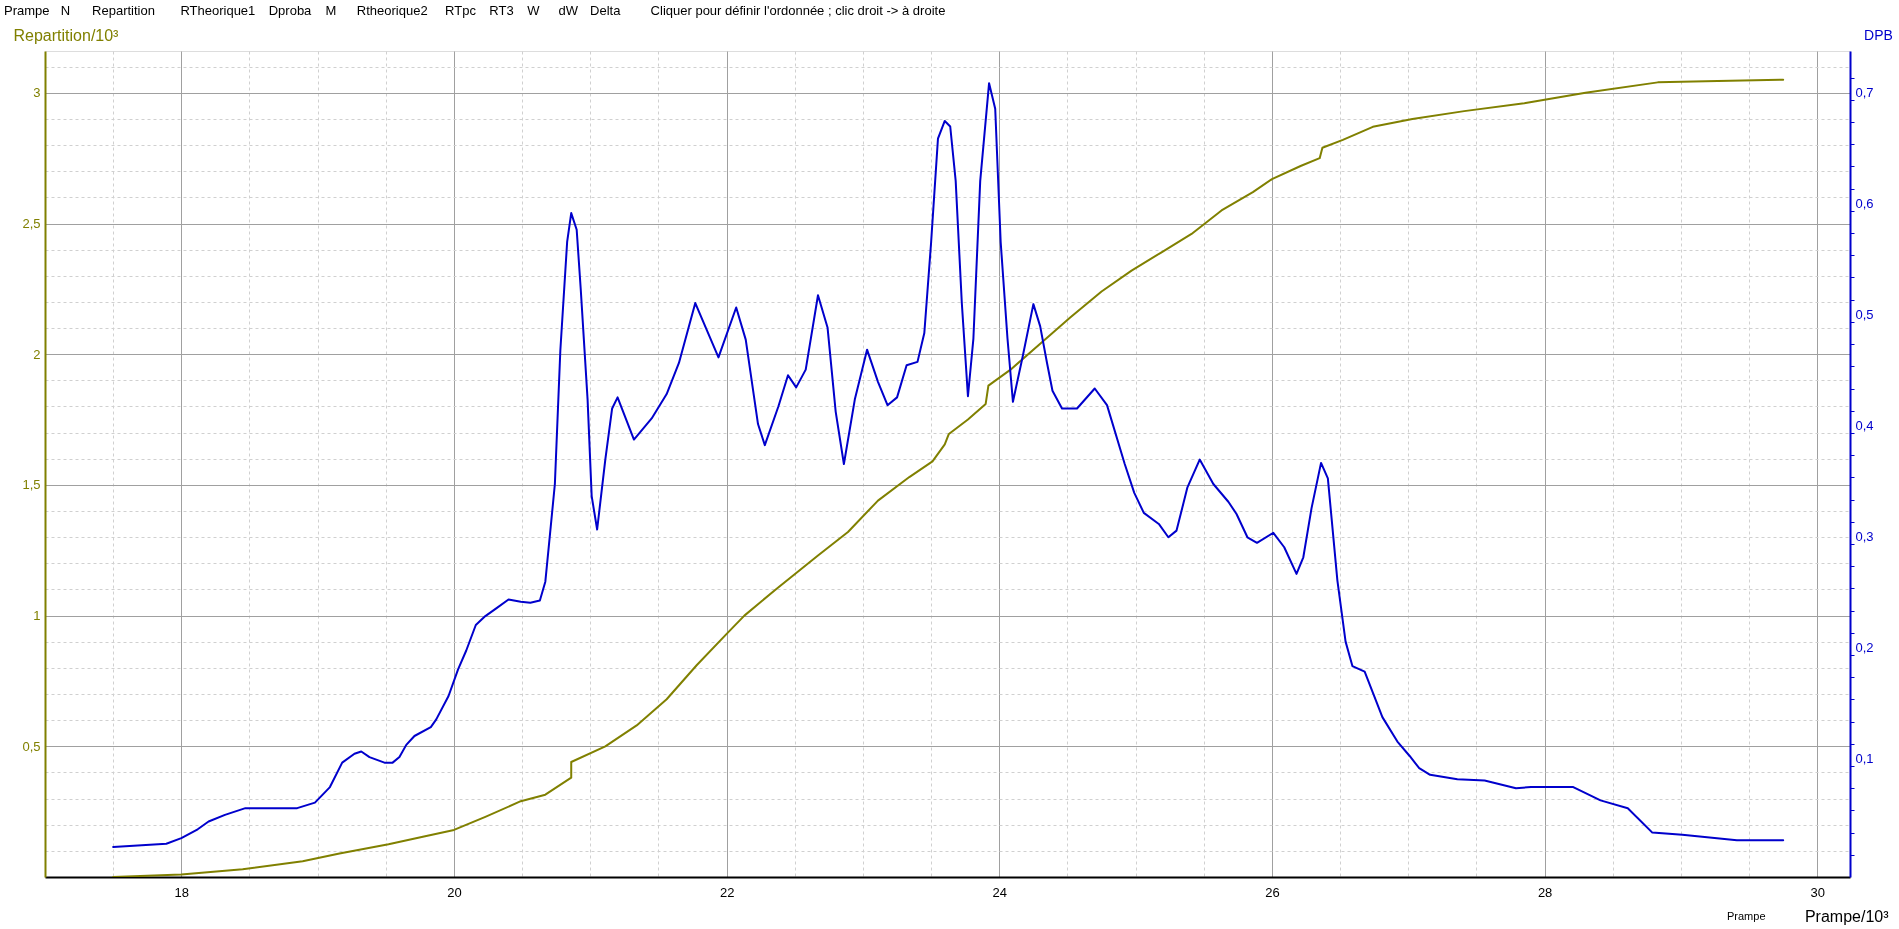 The width and height of the screenshot is (1899, 929). What do you see at coordinates (37, 616) in the screenshot?
I see `y-tick-label: 1` at bounding box center [37, 616].